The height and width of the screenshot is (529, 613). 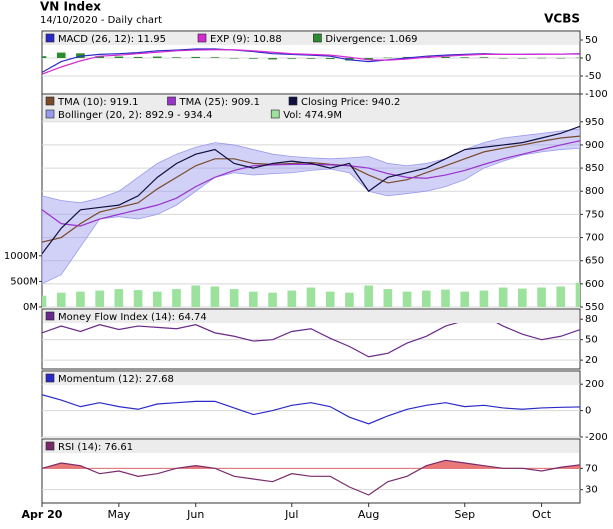 What do you see at coordinates (591, 319) in the screenshot?
I see `y-tick-label: 80` at bounding box center [591, 319].